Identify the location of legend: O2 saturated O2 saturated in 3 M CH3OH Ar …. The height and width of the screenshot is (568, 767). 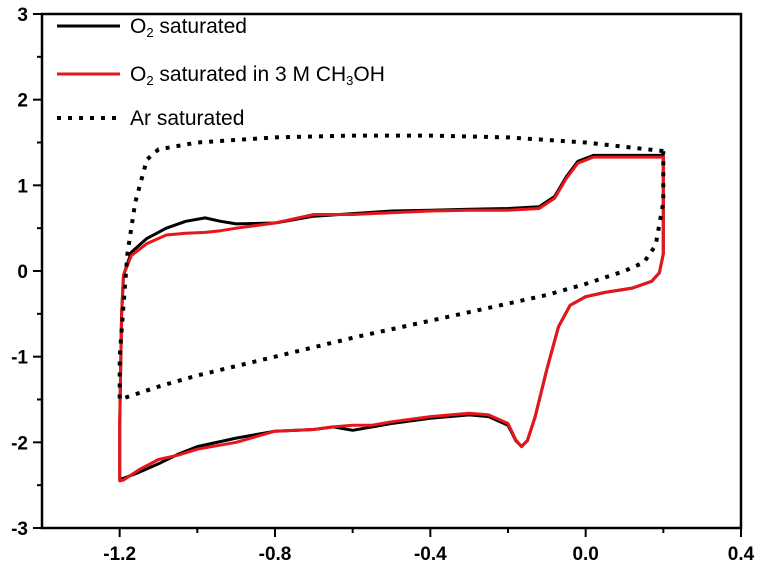
(221, 72).